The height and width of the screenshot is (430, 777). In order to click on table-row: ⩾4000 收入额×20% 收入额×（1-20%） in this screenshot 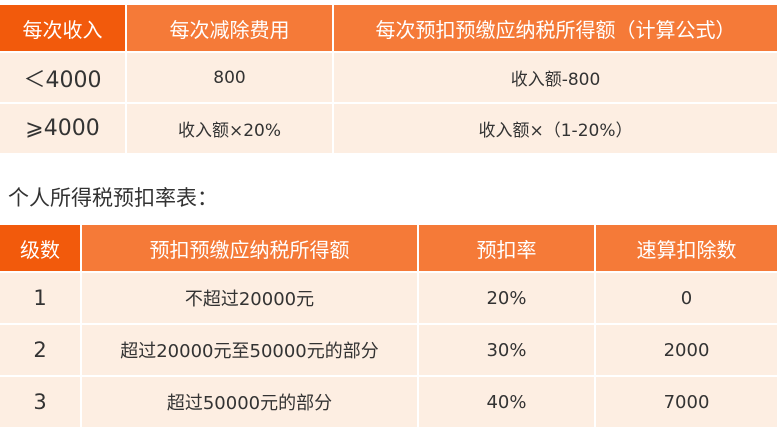, I will do `click(388, 128)`.